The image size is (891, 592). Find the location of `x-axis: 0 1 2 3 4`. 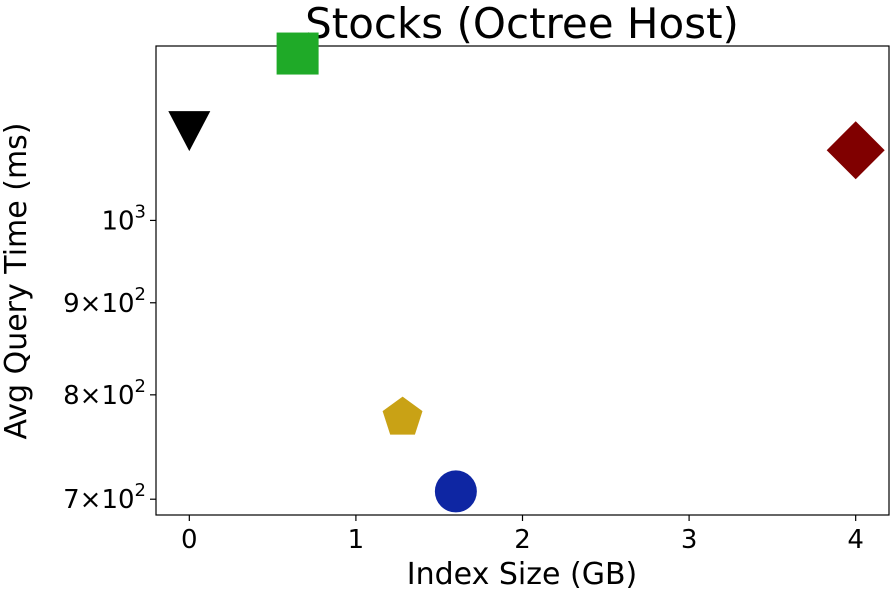

x-axis: 0 1 2 3 4 is located at coordinates (522, 535).